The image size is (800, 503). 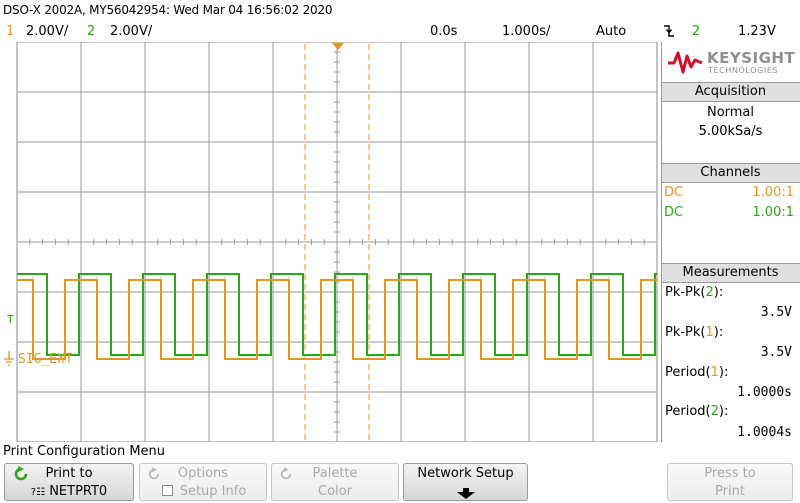 What do you see at coordinates (203, 482) in the screenshot?
I see `options-softkey: Options Setup Info` at bounding box center [203, 482].